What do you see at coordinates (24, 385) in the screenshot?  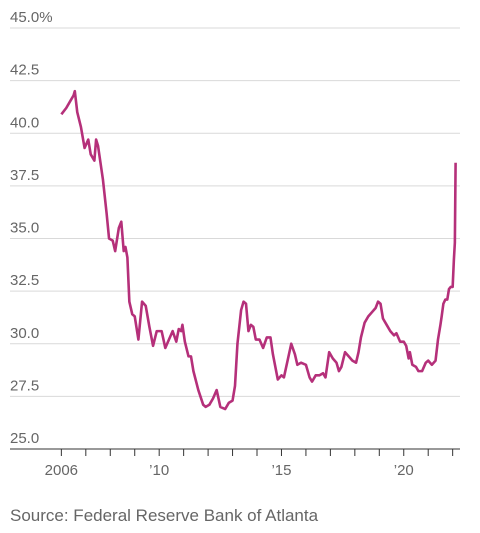 I see `y-tick-label: 27.5` at bounding box center [24, 385].